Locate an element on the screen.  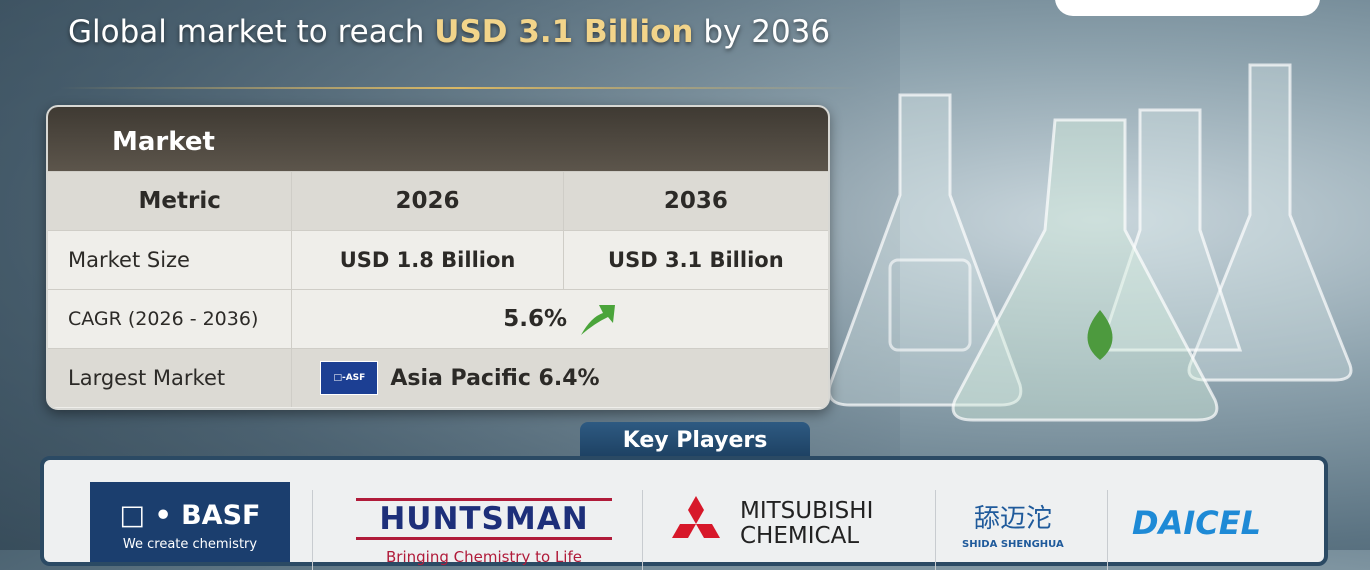
daicel-logo: DAICEL is located at coordinates (1196, 523).